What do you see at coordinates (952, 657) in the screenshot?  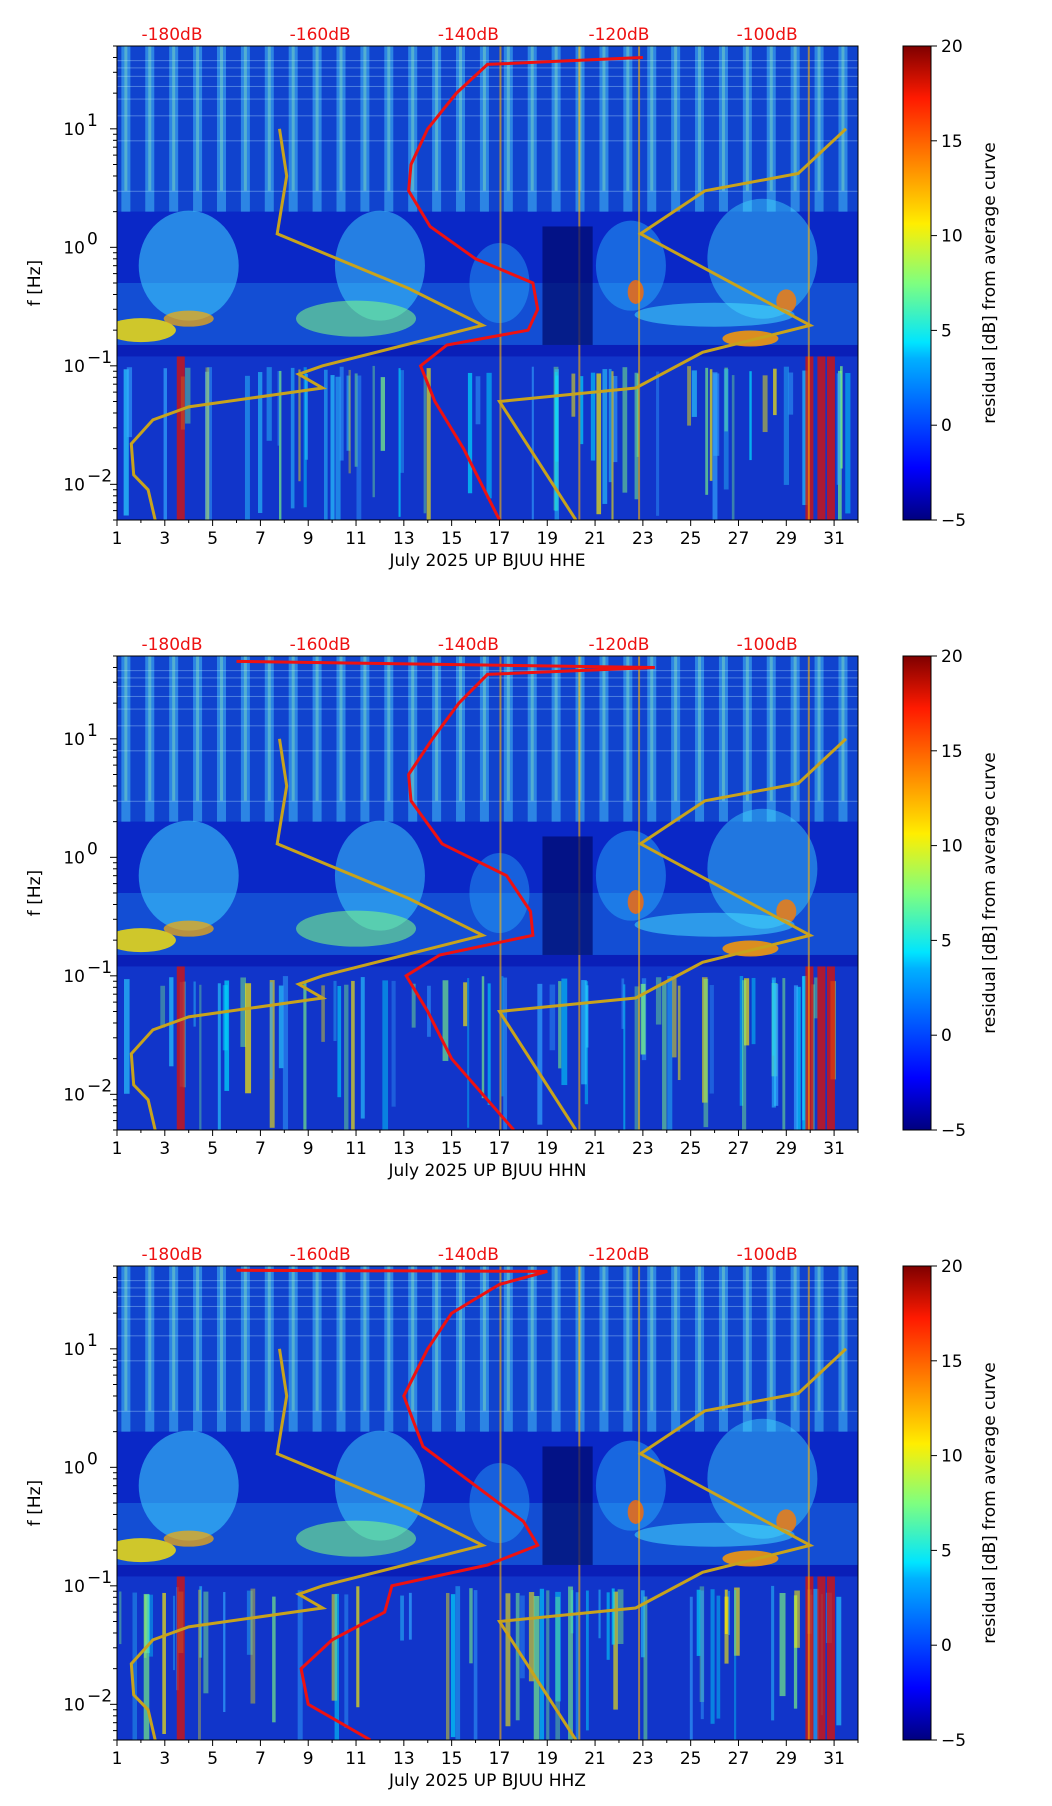 I see `colorbar-tick-label: 20` at bounding box center [952, 657].